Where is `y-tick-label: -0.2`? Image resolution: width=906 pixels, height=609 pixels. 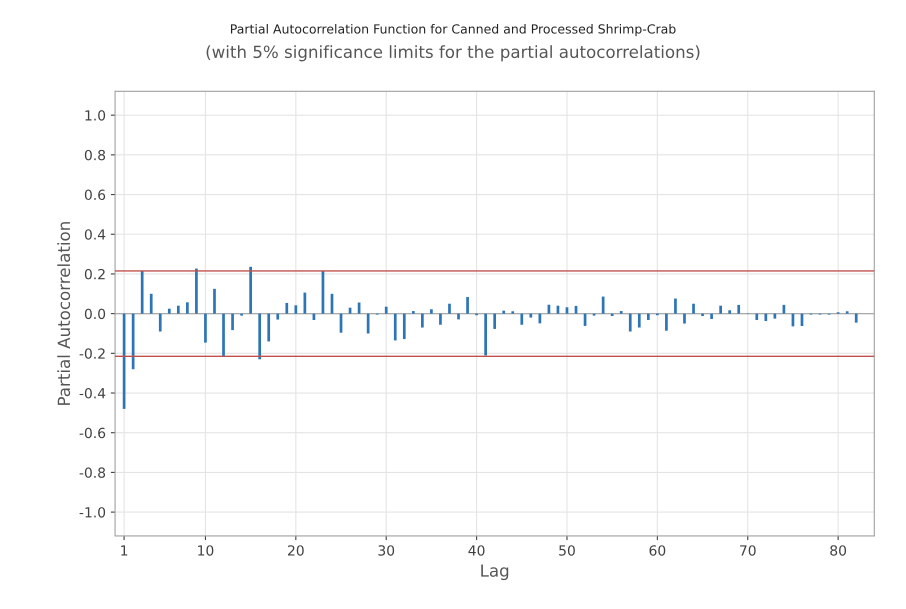 y-tick-label: -0.2 is located at coordinates (92, 353).